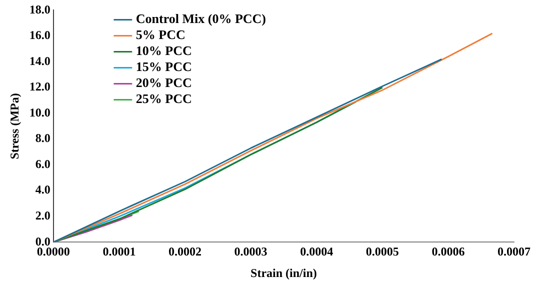  I want to click on x-tick-label: 0.0007, so click(514, 251).